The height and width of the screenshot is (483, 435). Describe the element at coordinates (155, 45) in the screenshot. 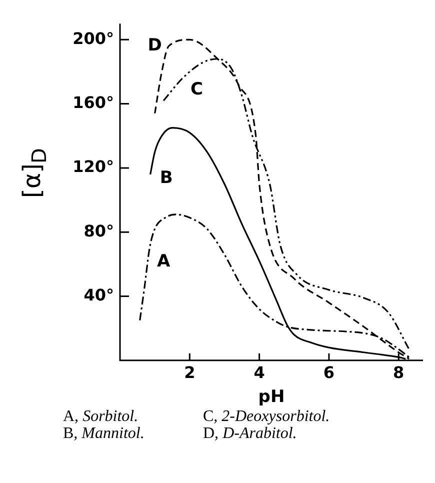

I see `series-label: D` at that location.